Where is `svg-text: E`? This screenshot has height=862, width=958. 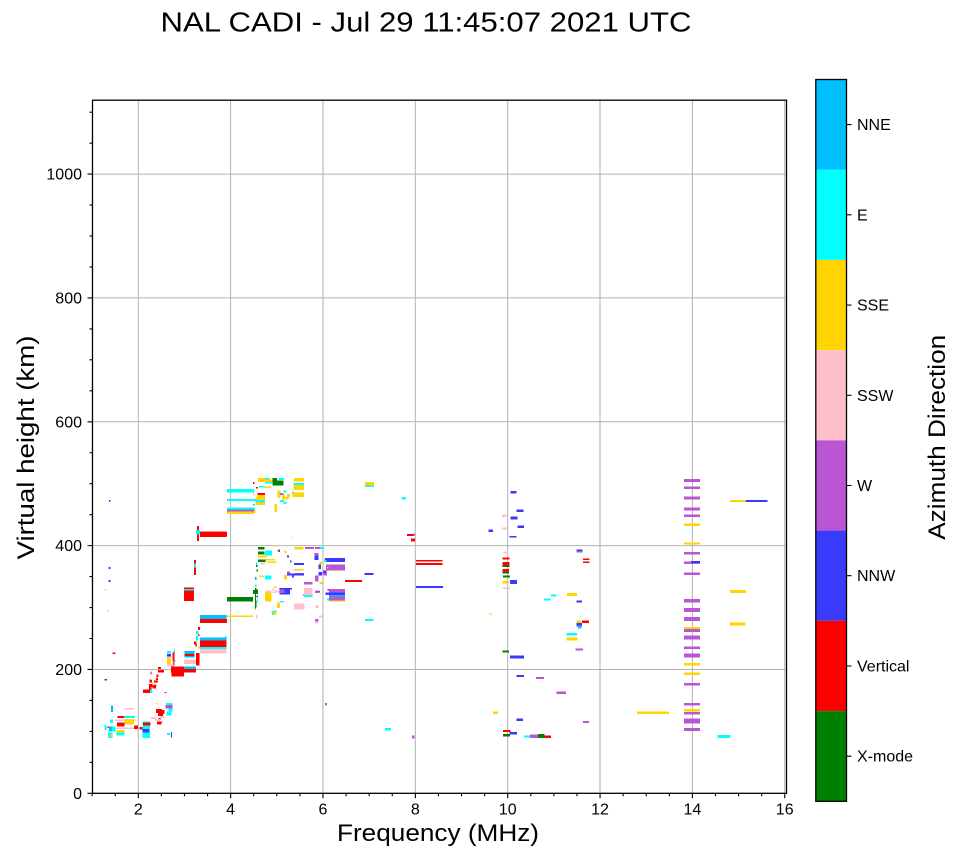 svg-text: E is located at coordinates (862, 215).